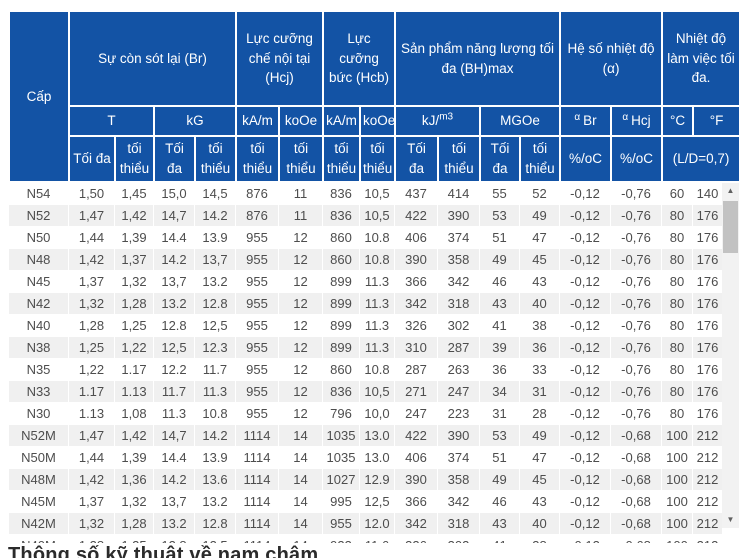  What do you see at coordinates (134, 369) in the screenshot?
I see `value-cell: 1.17` at bounding box center [134, 369].